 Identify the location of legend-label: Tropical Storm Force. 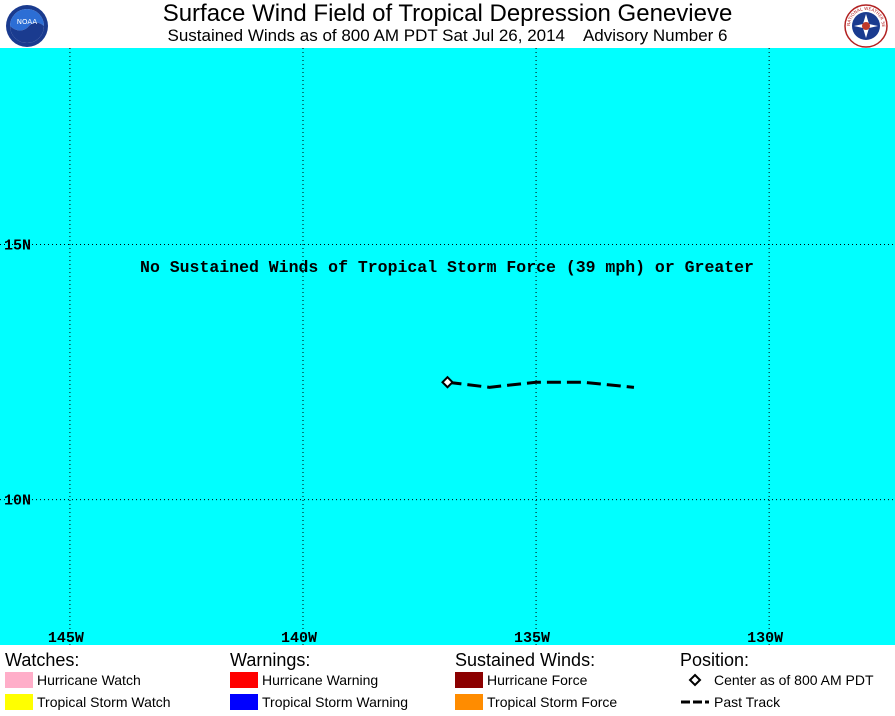
(552, 702).